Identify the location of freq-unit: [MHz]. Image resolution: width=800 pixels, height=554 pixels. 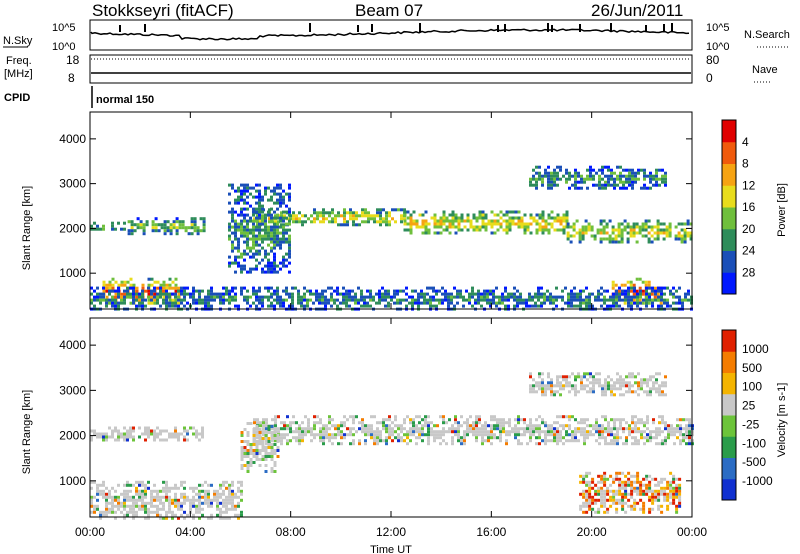
(18, 74).